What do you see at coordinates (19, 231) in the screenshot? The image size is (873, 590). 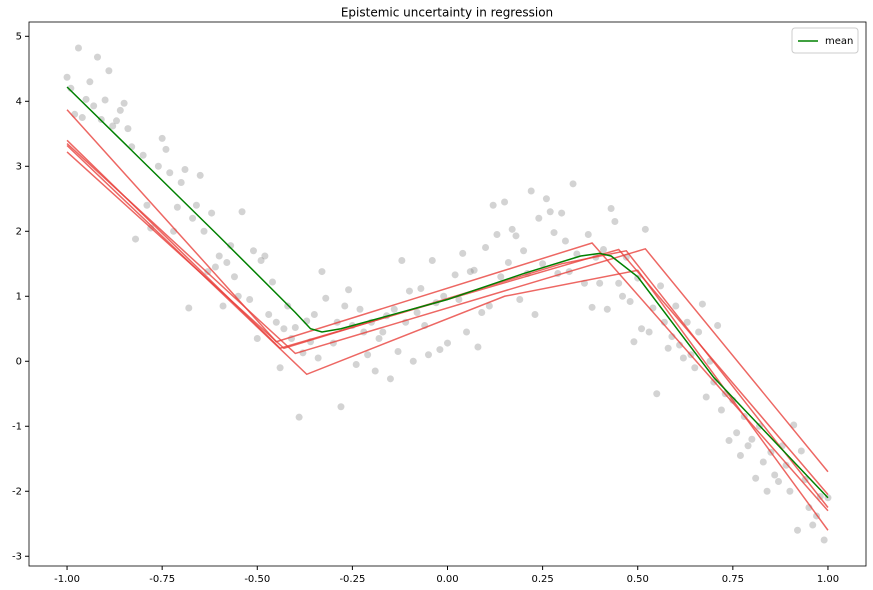 I see `y-tick-label: 2` at bounding box center [19, 231].